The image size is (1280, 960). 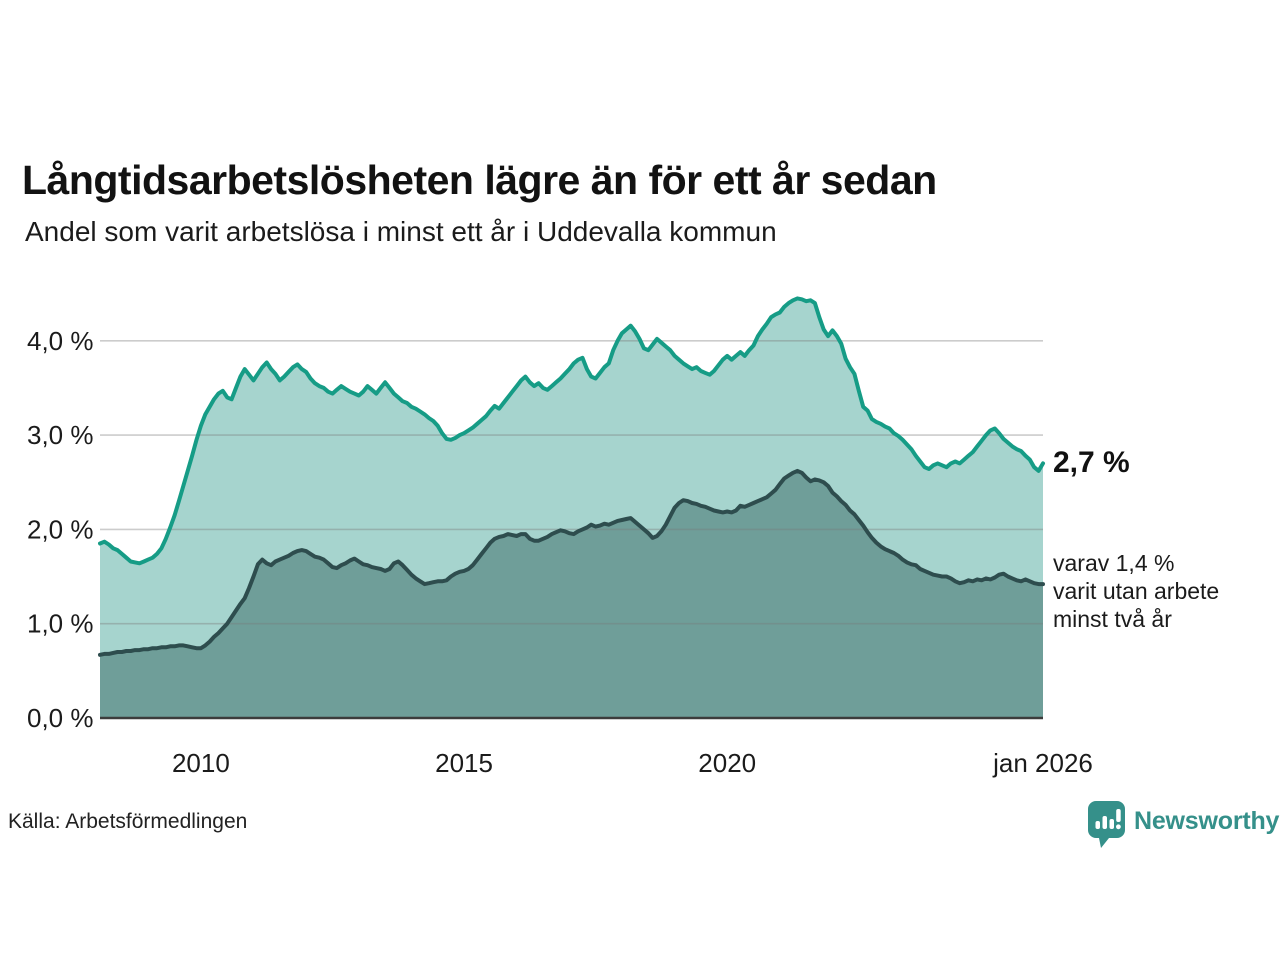 I want to click on svg-text: 3,0 %, so click(x=60, y=435).